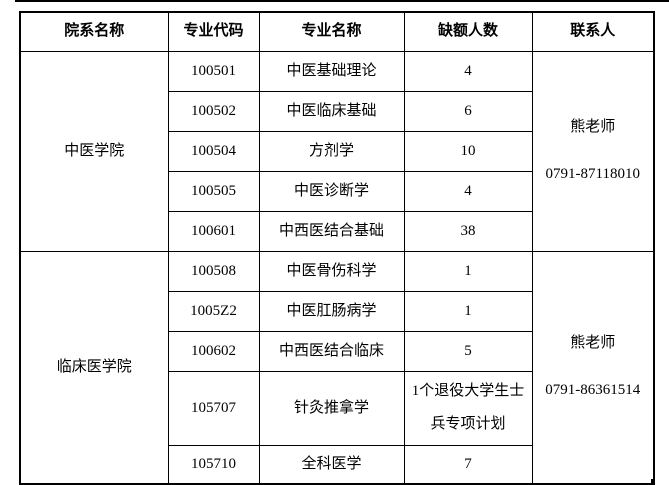  Describe the element at coordinates (331, 408) in the screenshot. I see `major-cell: 针灸推拿学` at that location.